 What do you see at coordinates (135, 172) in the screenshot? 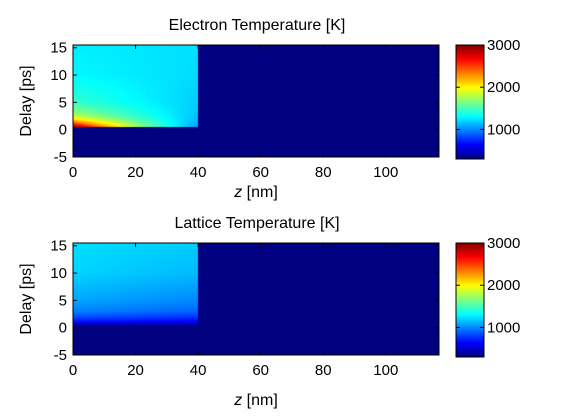
I see `electron-x-tick-label: 20` at bounding box center [135, 172].